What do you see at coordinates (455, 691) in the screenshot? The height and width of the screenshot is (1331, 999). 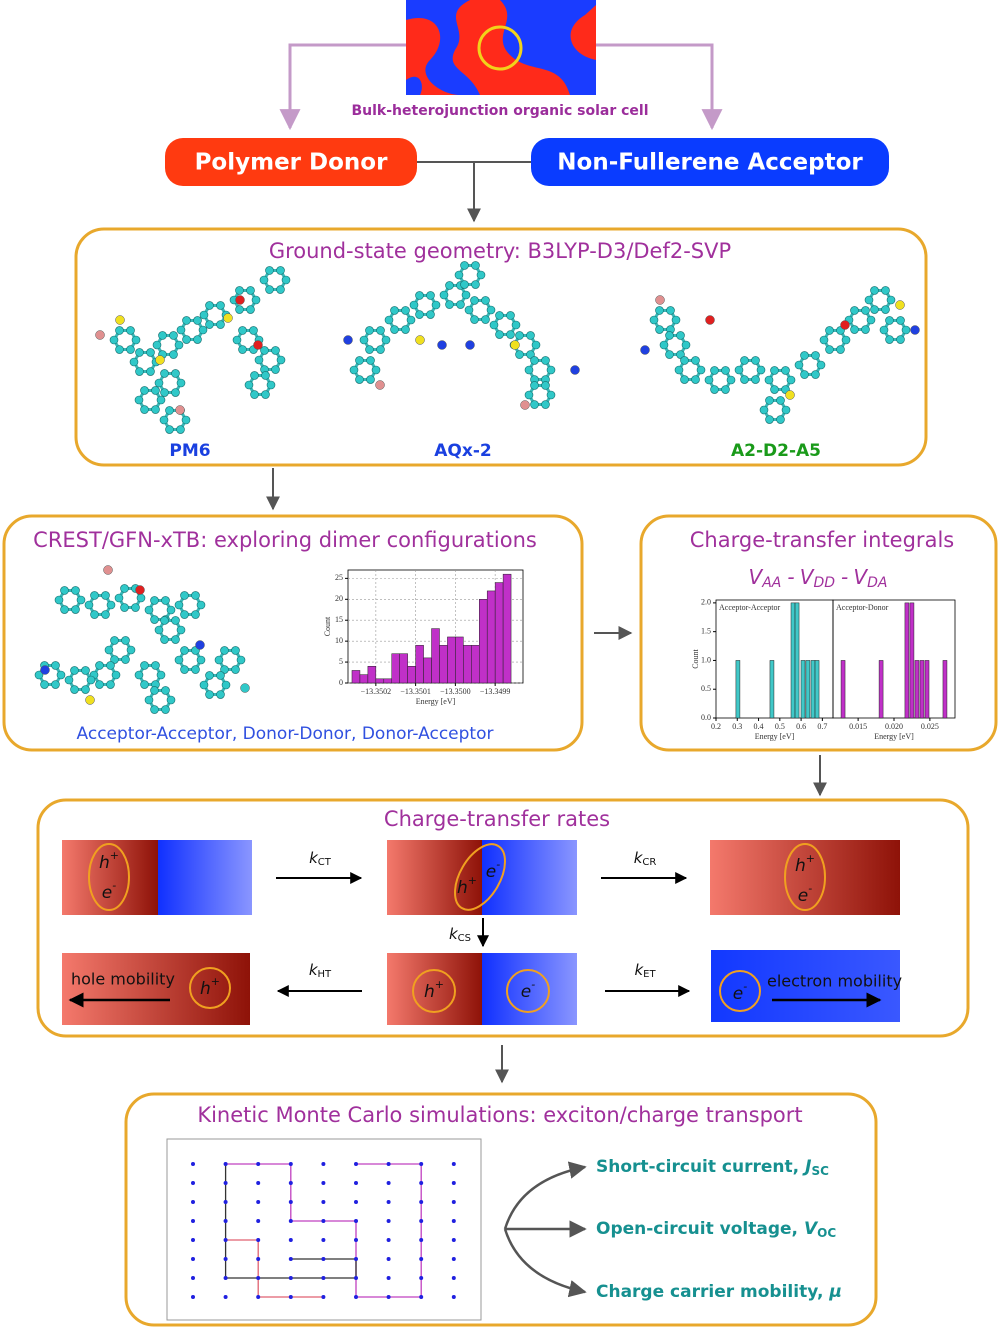 I see `x-tick-label: −13.3500` at bounding box center [455, 691].